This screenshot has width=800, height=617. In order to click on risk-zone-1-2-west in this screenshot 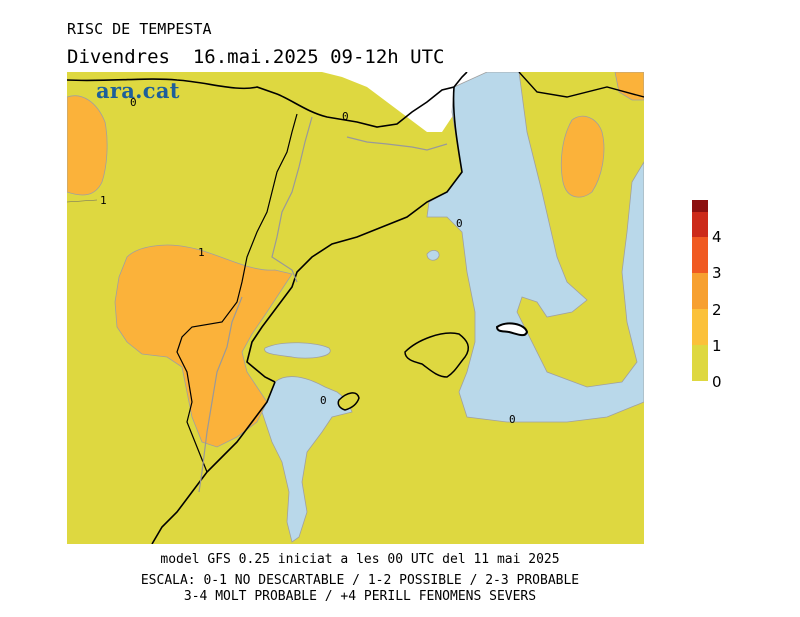, I will do `click(87, 145)`.